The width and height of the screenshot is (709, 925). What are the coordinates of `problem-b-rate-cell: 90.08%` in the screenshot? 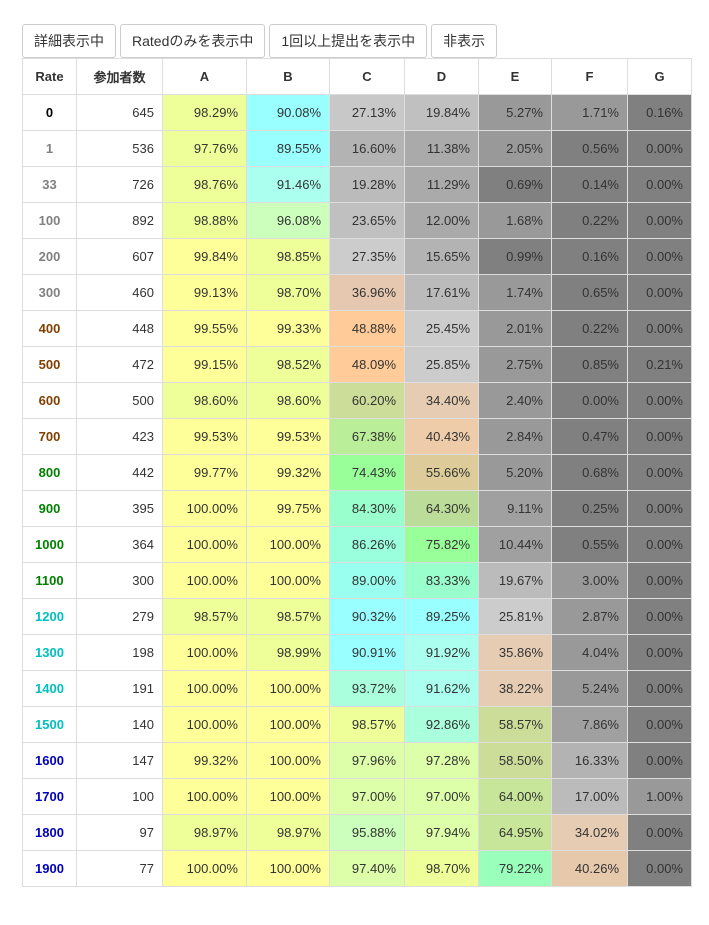 It's located at (288, 112).